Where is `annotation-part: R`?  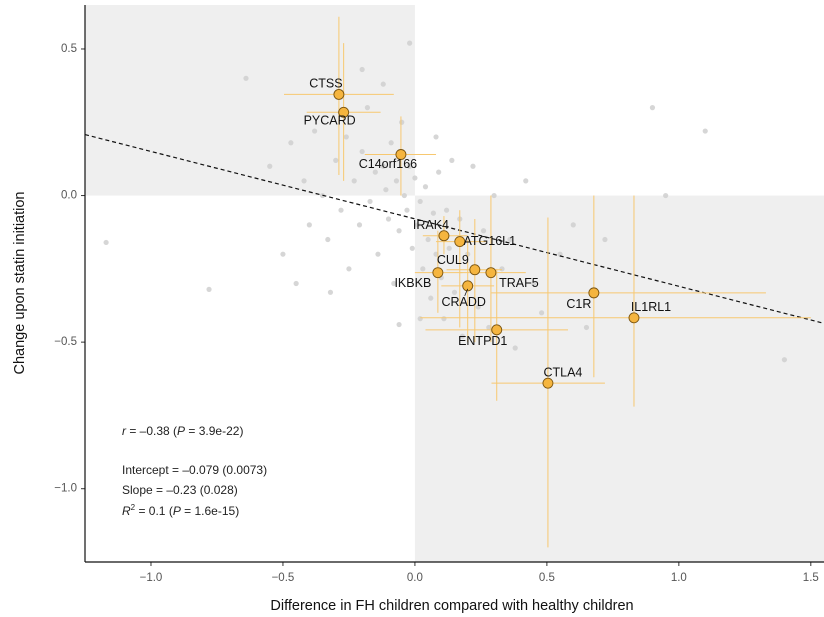 annotation-part: R is located at coordinates (126, 511).